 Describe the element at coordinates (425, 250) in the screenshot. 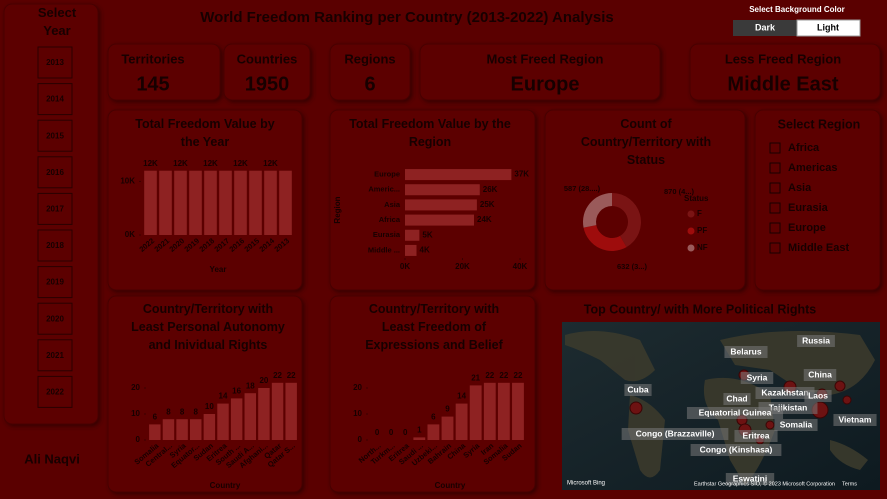

I see `data-label: 4K` at that location.